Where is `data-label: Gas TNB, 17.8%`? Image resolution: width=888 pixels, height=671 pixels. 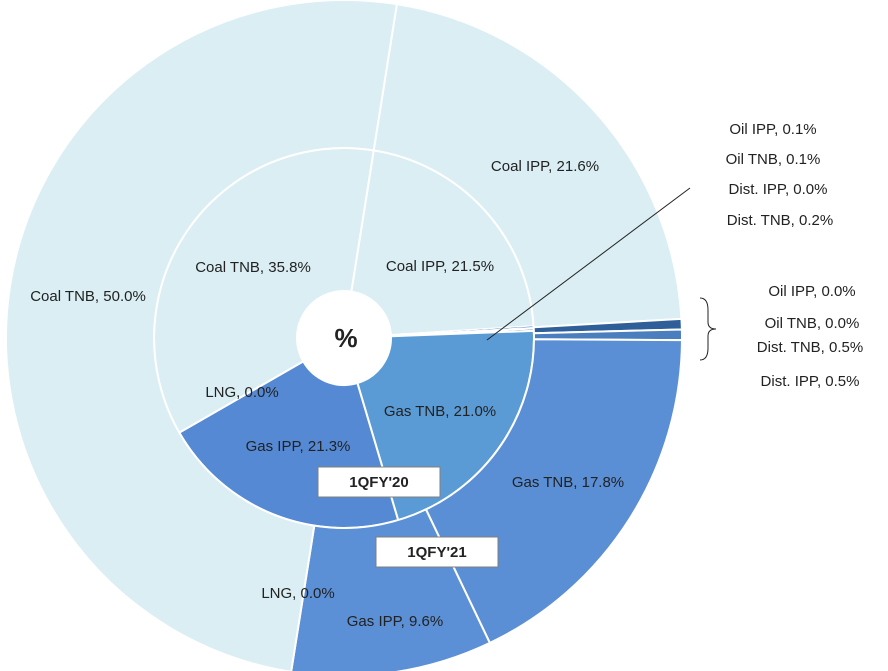 data-label: Gas TNB, 17.8% is located at coordinates (568, 482).